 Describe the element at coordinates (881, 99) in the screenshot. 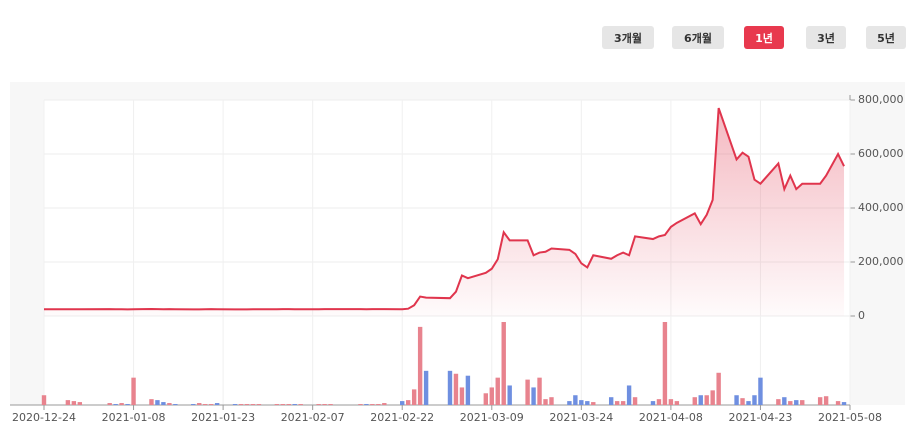

I see `y-tick-label: 800,000` at that location.